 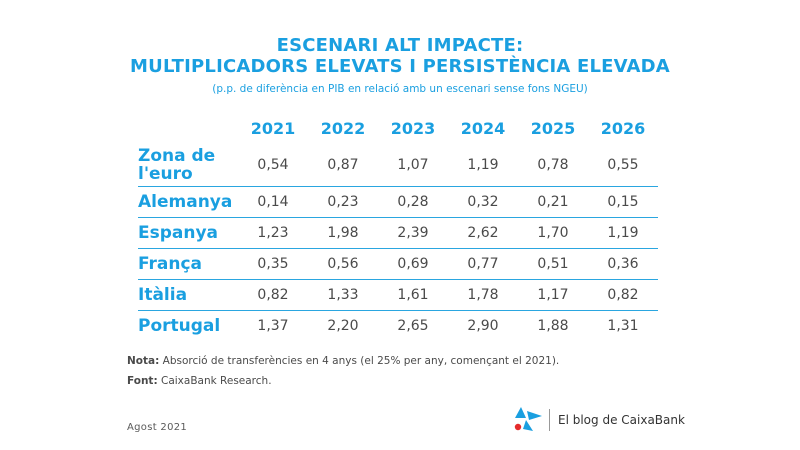 I want to click on table-cell: 0,35, so click(x=273, y=264).